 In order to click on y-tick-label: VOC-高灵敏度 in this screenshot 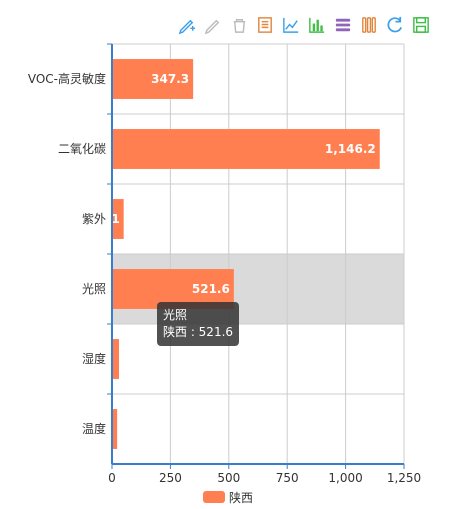, I will do `click(67, 78)`.